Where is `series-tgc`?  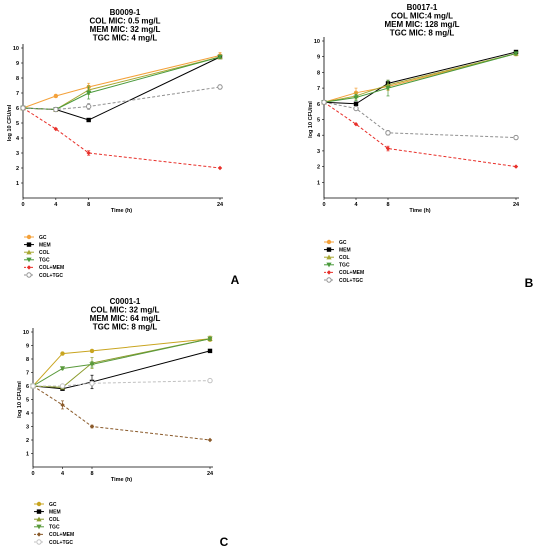 series-tgc is located at coordinates (121, 83).